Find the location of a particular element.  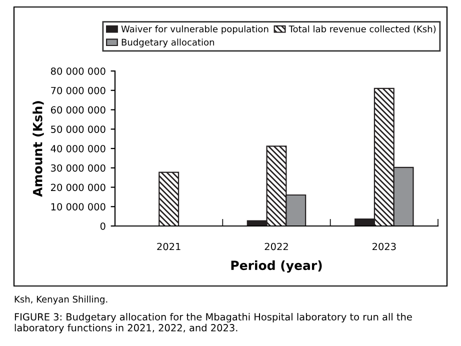

y-tick-label: 30 000 000 is located at coordinates (78, 168).